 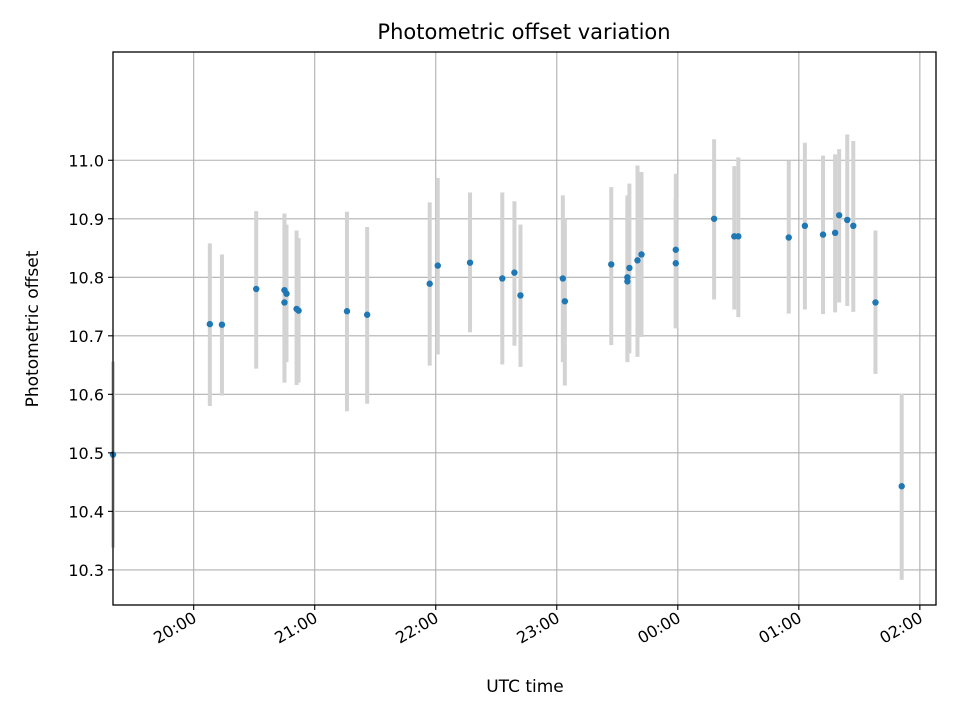 I want to click on x-tick-label: 23:00, so click(x=537, y=628).